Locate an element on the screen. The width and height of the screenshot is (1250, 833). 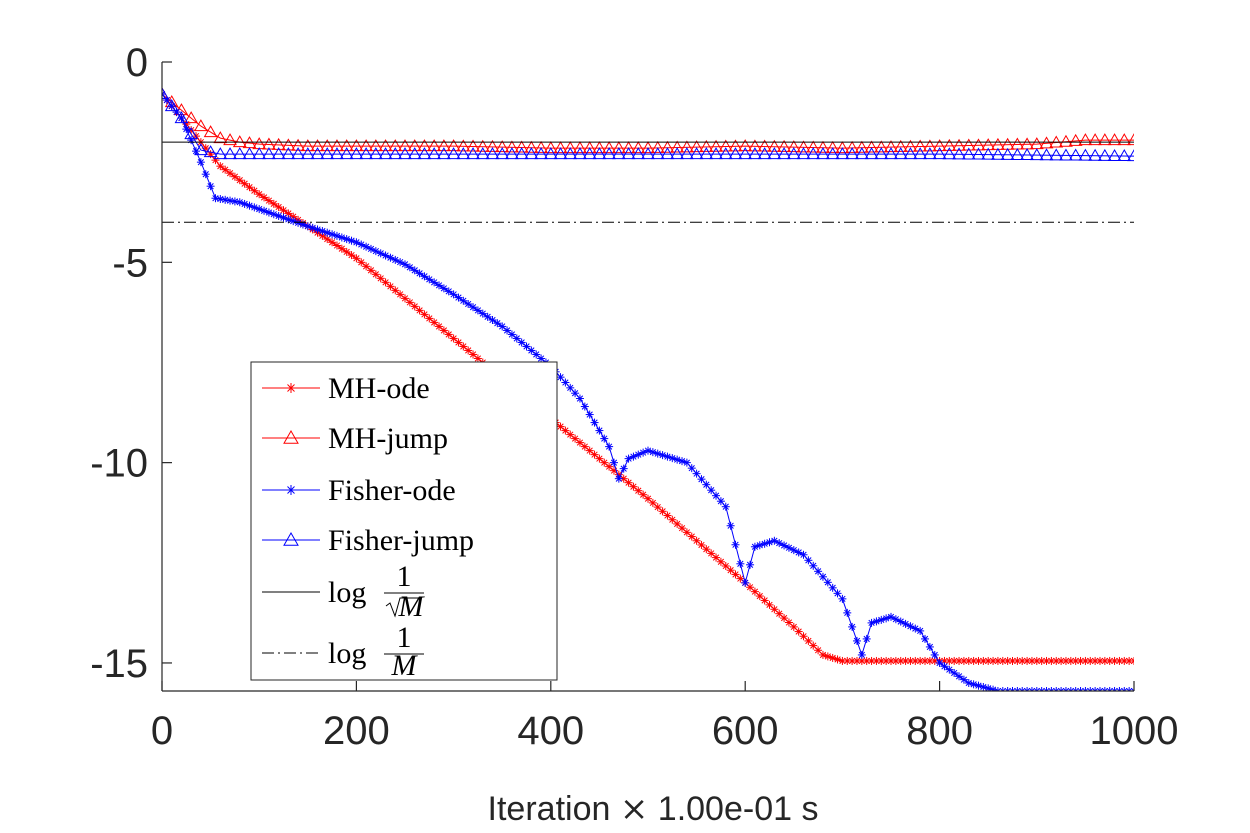
y-tick-label: -5 is located at coordinates (130, 263).